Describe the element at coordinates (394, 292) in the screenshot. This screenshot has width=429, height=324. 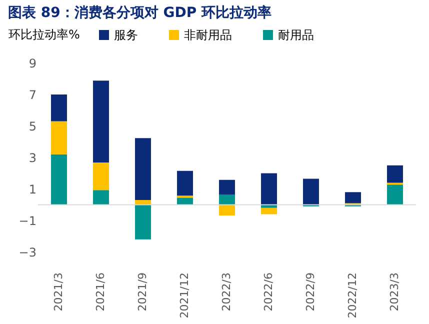
I see `x-tick-label: 2023/3` at that location.